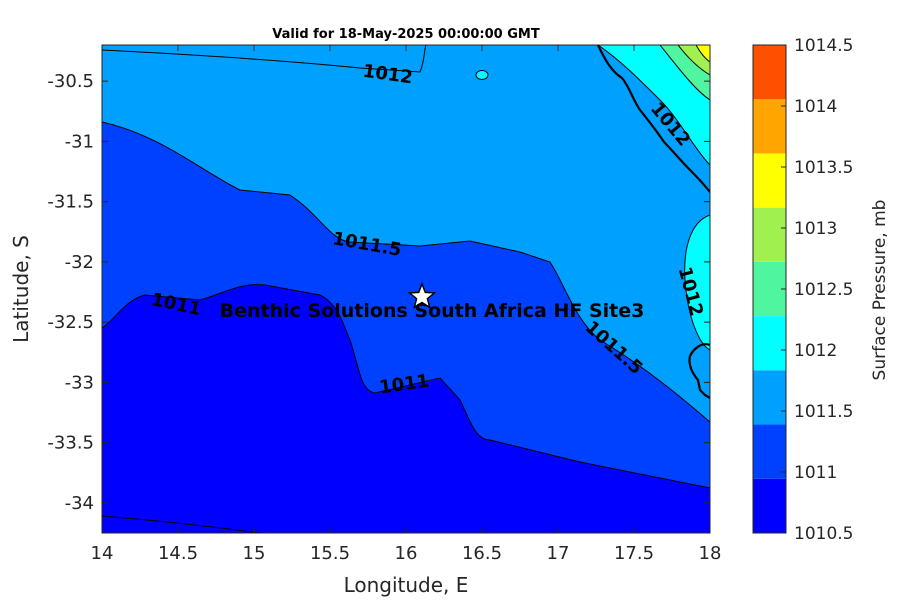 This screenshot has height=600, width=900. What do you see at coordinates (815, 473) in the screenshot?
I see `colorbar-tick-label: 1011` at bounding box center [815, 473].